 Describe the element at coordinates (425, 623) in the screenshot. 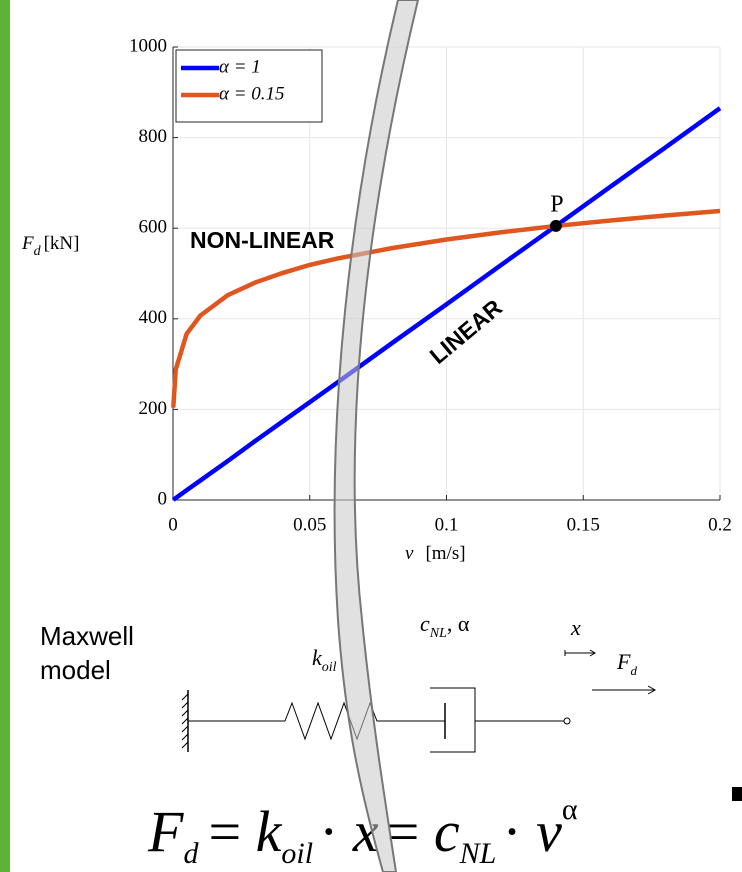

I see `c-symbol: c` at that location.